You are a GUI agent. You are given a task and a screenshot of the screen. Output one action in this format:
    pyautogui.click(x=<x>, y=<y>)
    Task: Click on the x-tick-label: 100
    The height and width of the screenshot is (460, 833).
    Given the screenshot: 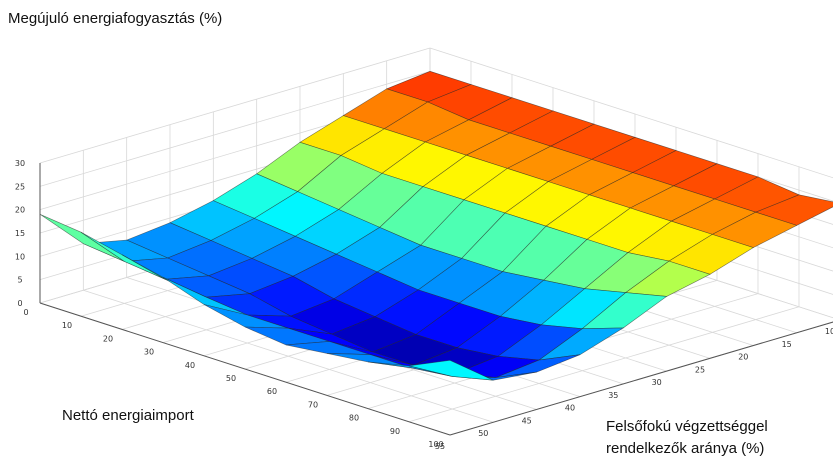 What is the action you would take?
    pyautogui.click(x=435, y=444)
    